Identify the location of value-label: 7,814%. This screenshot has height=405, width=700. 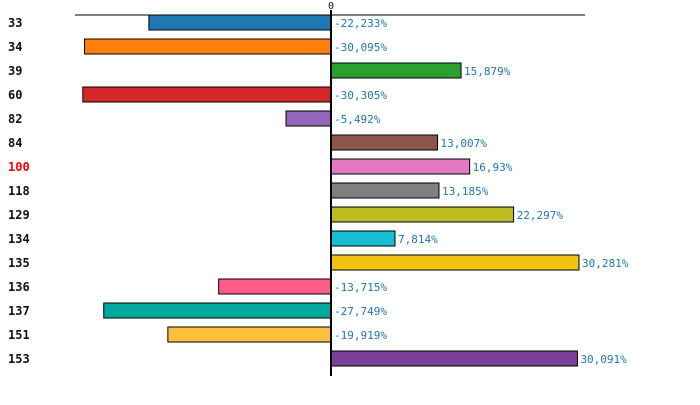
(418, 239).